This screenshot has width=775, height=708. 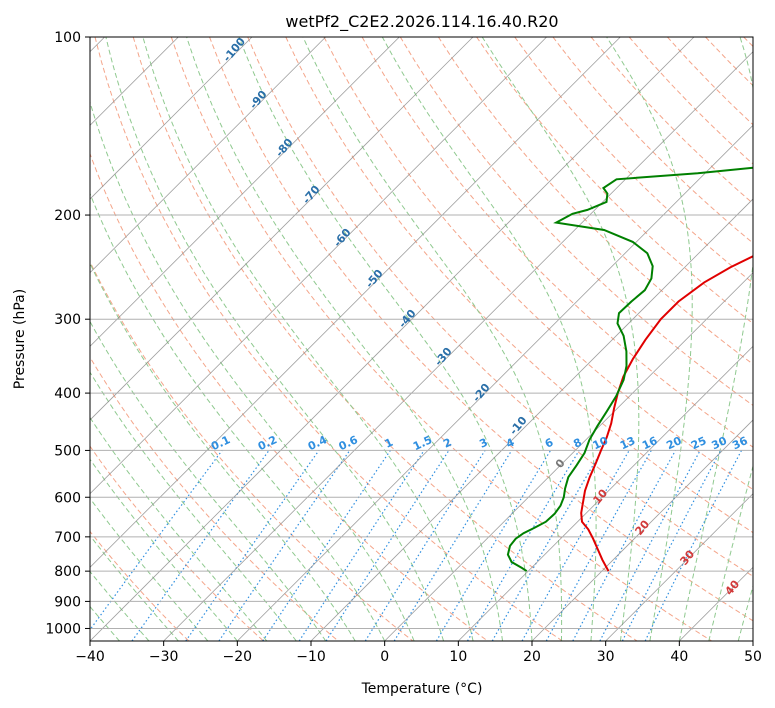 What do you see at coordinates (606, 657) in the screenshot?
I see `x-tick-label: 30` at bounding box center [606, 657].